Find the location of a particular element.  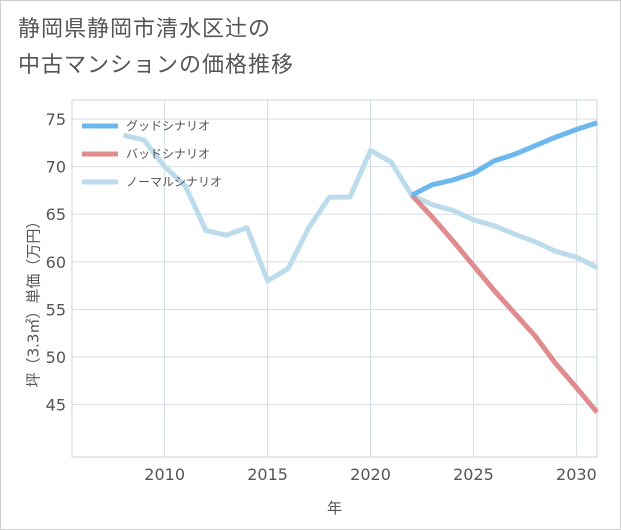

y-tick-label: 60 is located at coordinates (56, 262).